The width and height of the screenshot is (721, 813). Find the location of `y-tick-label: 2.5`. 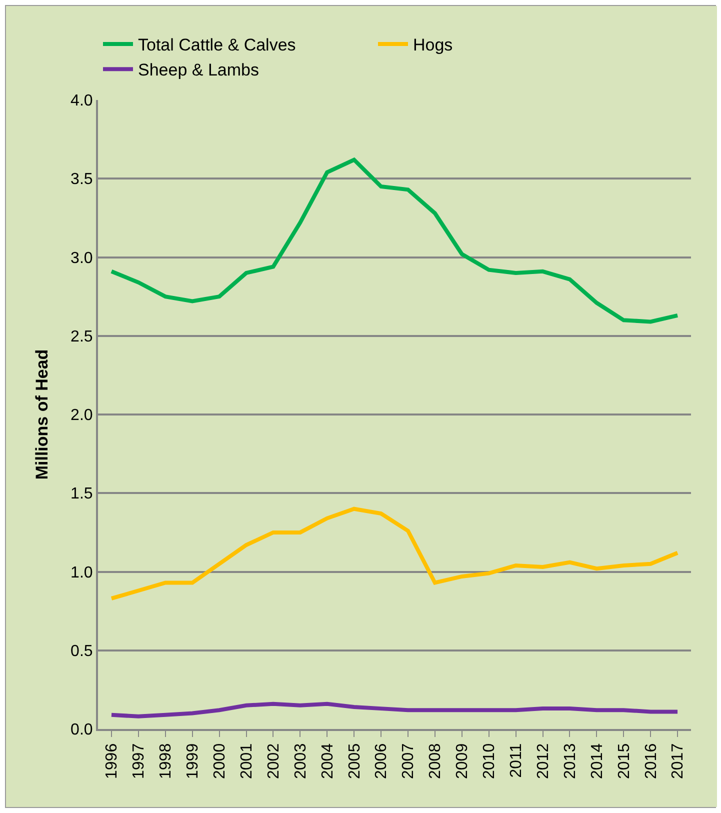

y-tick-label: 2.5 is located at coordinates (81, 337).